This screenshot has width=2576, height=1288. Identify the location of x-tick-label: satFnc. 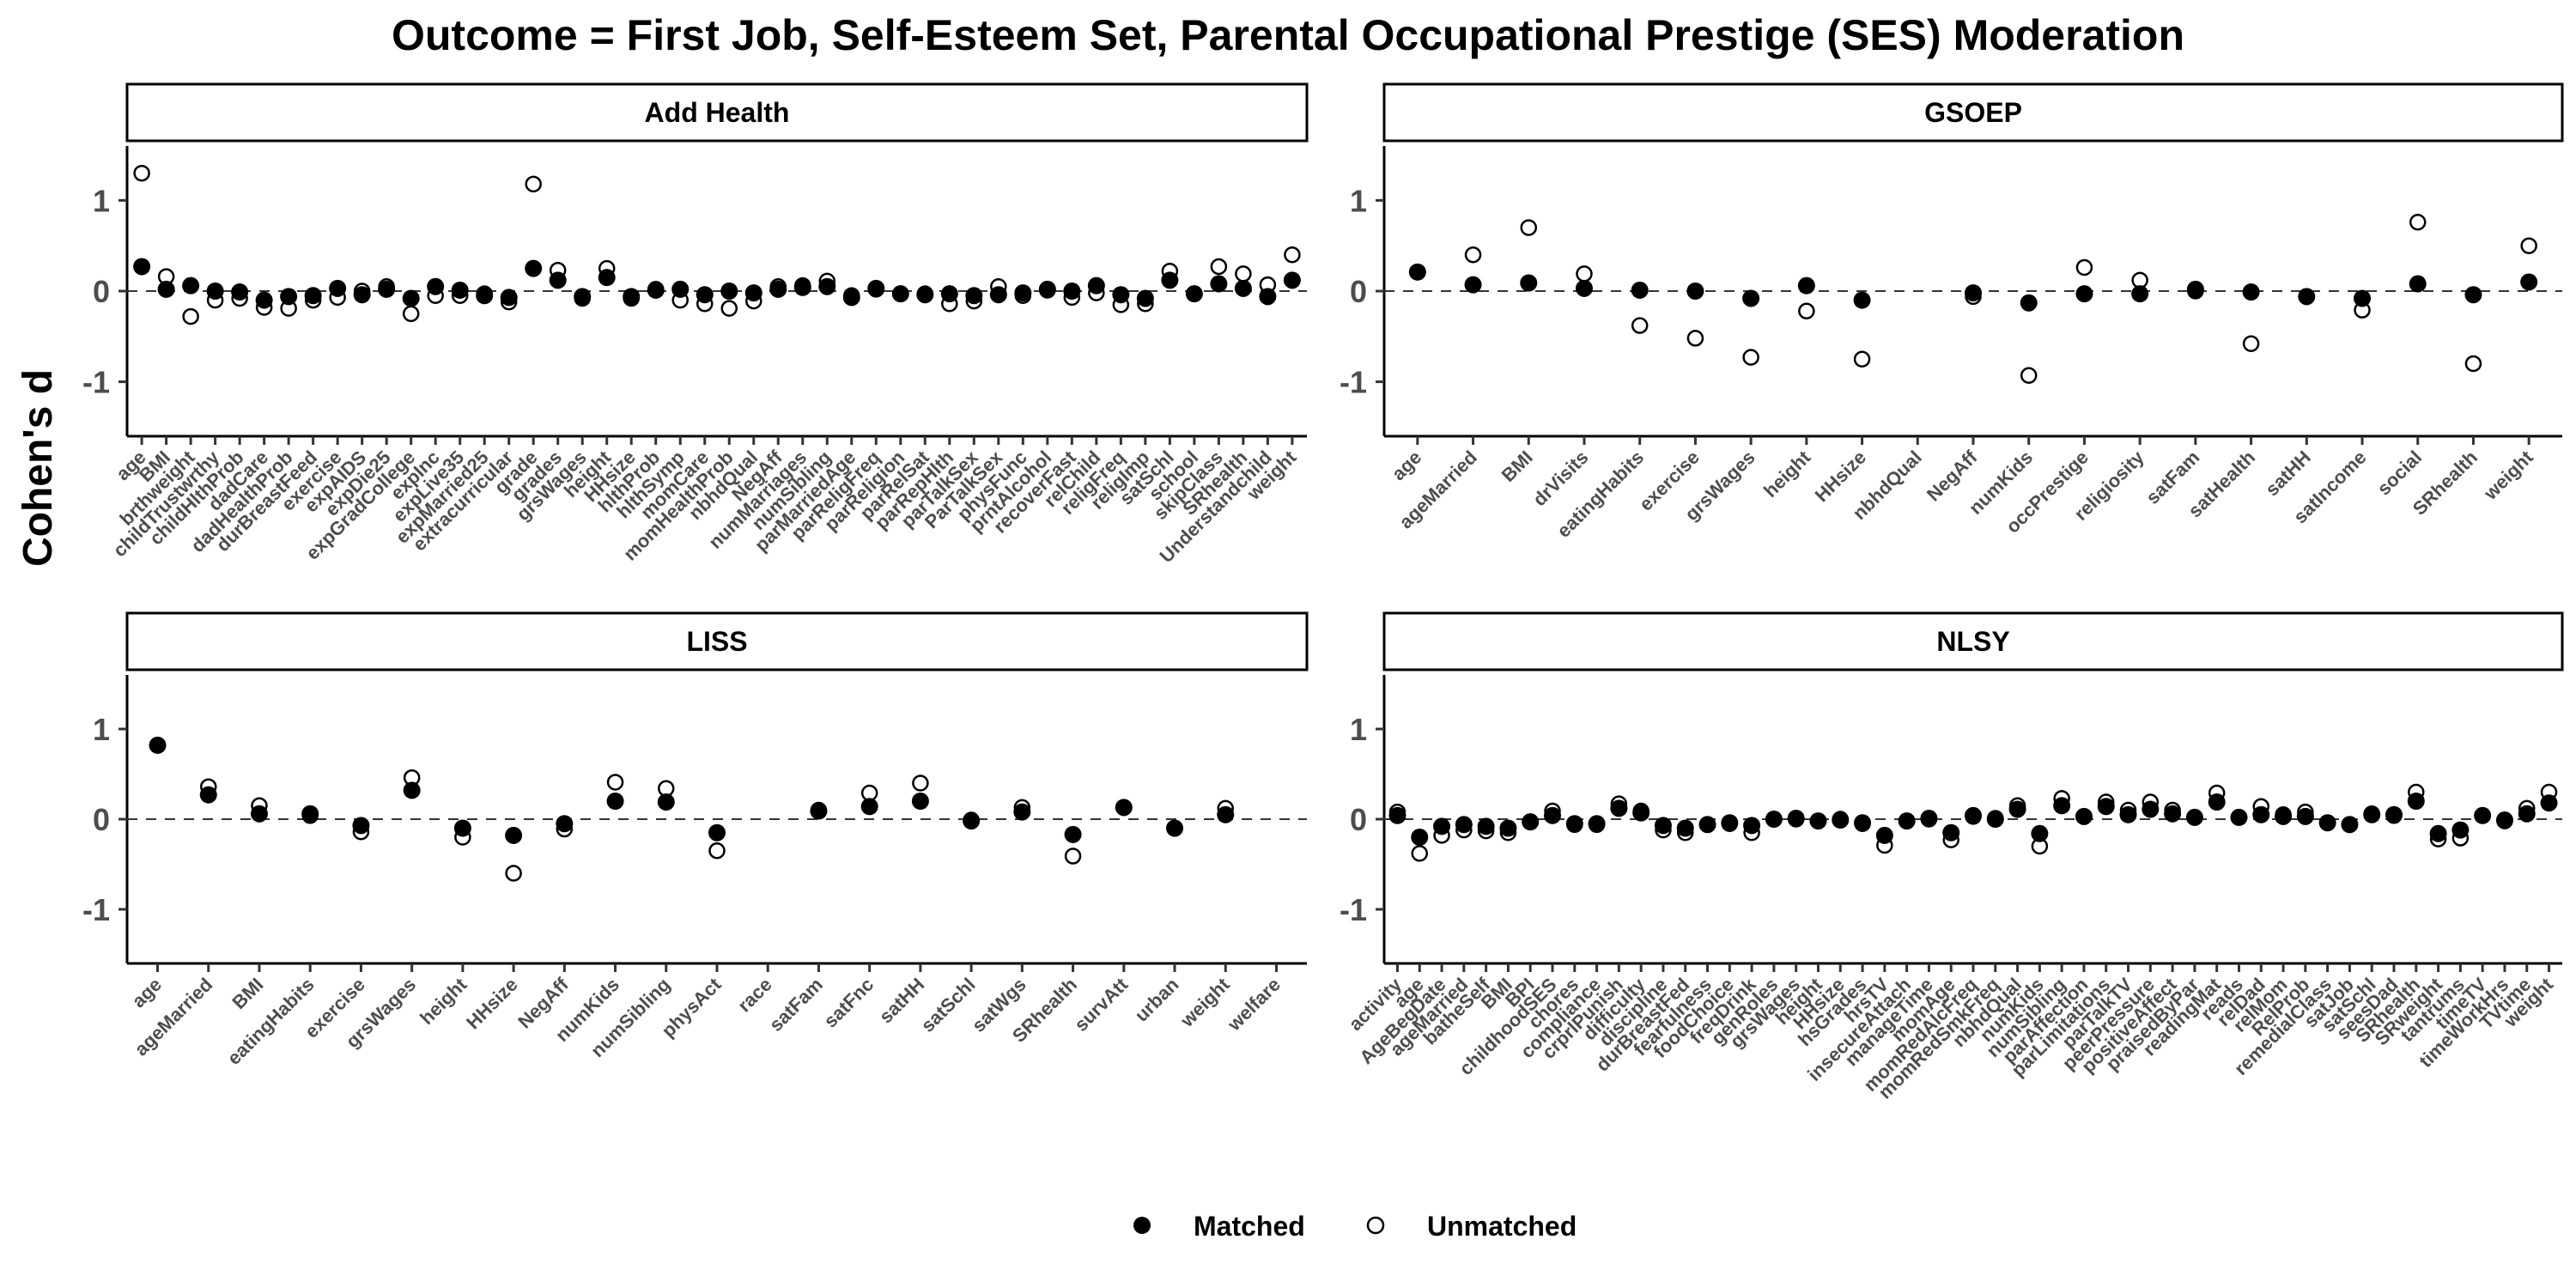
(848, 1003).